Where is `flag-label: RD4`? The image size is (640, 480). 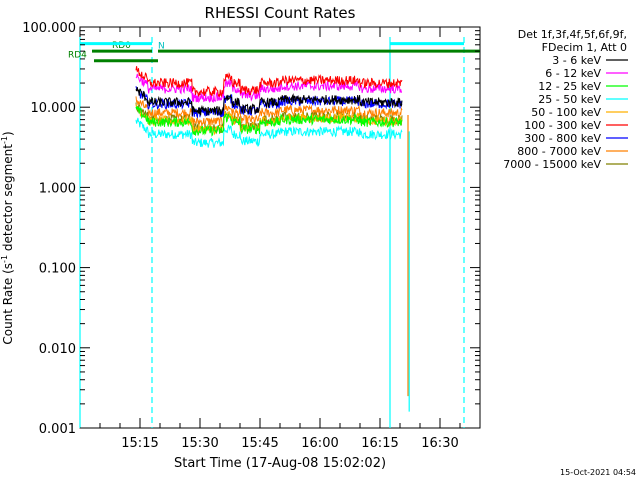 flag-label: RD4 is located at coordinates (77, 56).